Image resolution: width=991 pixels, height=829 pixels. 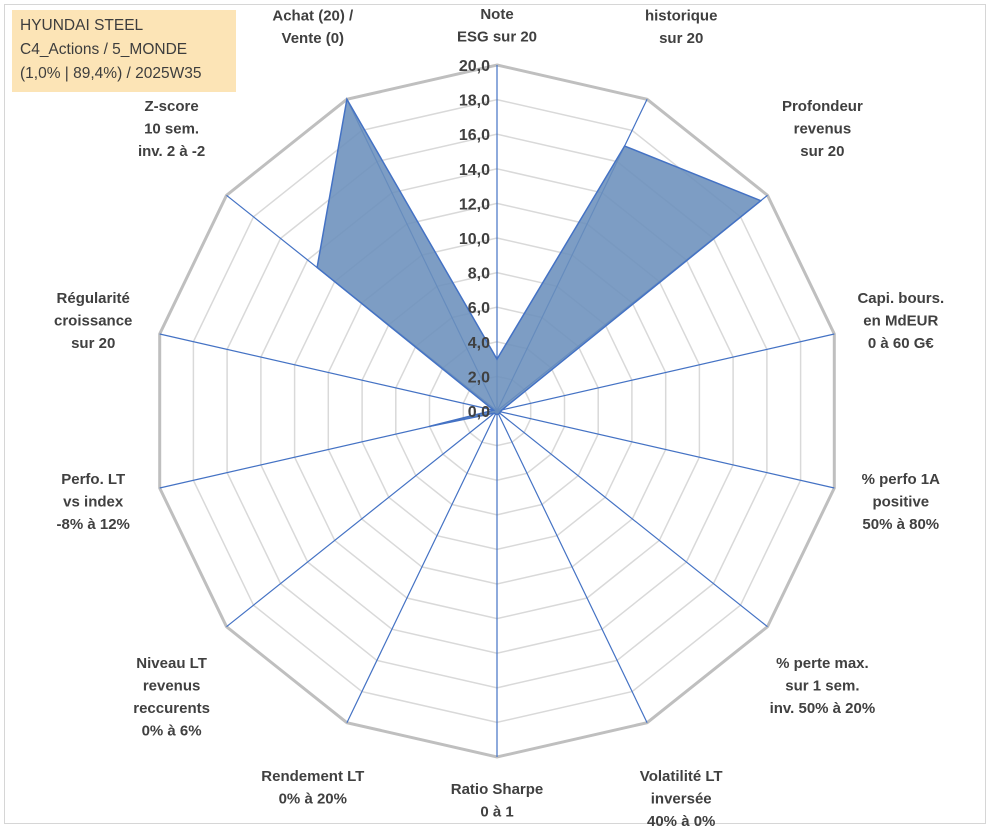 I want to click on axis-label-group: Perfo. LT vs index -8% à 12%, so click(x=93, y=502).